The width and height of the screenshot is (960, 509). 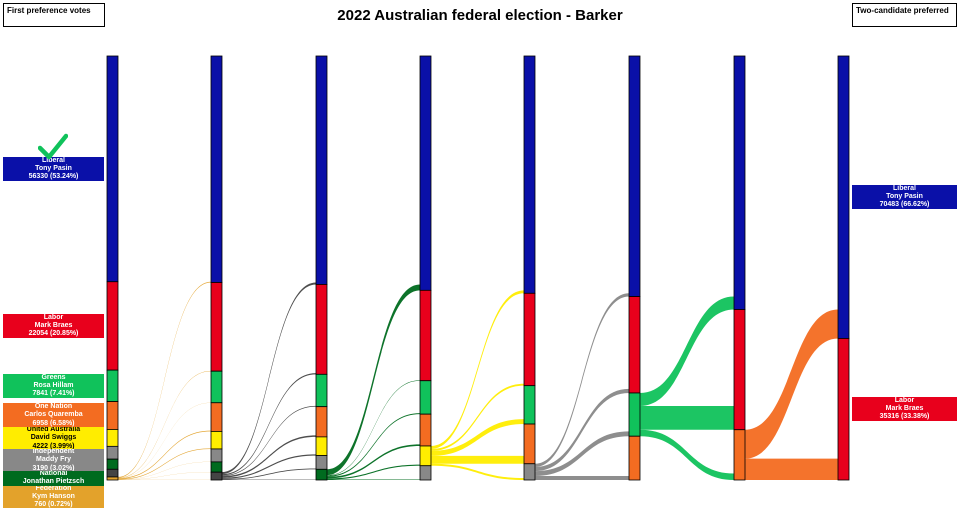 What do you see at coordinates (904, 15) in the screenshot?
I see `two-candidate-preferred-header: Two-candidate preferred` at bounding box center [904, 15].